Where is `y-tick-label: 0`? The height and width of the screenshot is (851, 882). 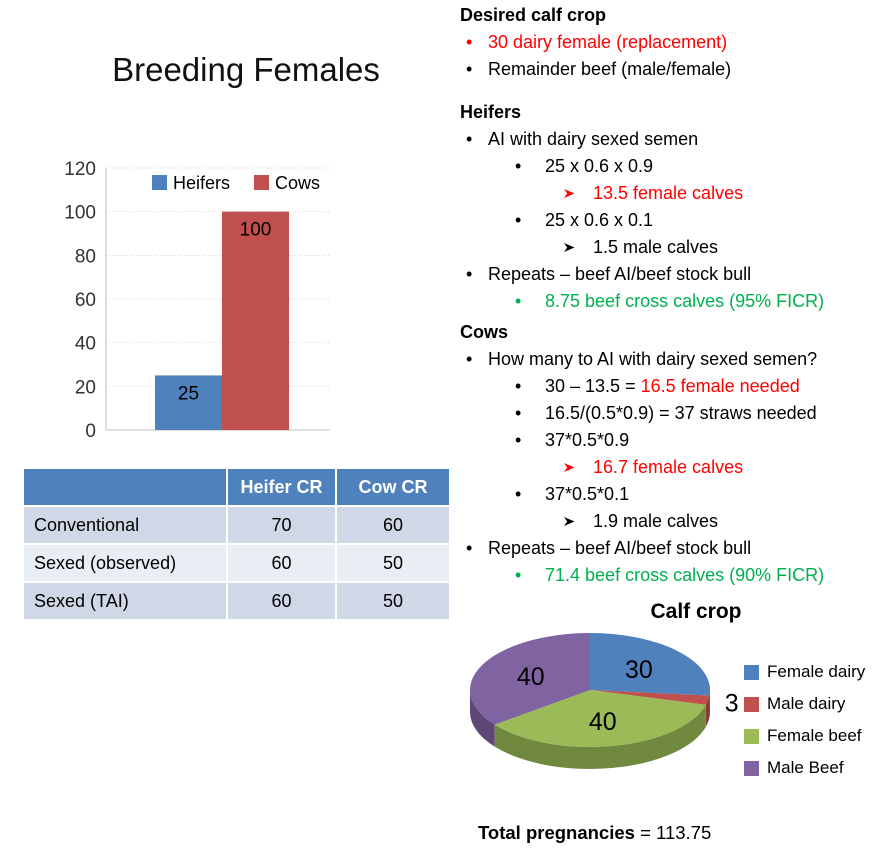 y-tick-label: 0 is located at coordinates (90, 431).